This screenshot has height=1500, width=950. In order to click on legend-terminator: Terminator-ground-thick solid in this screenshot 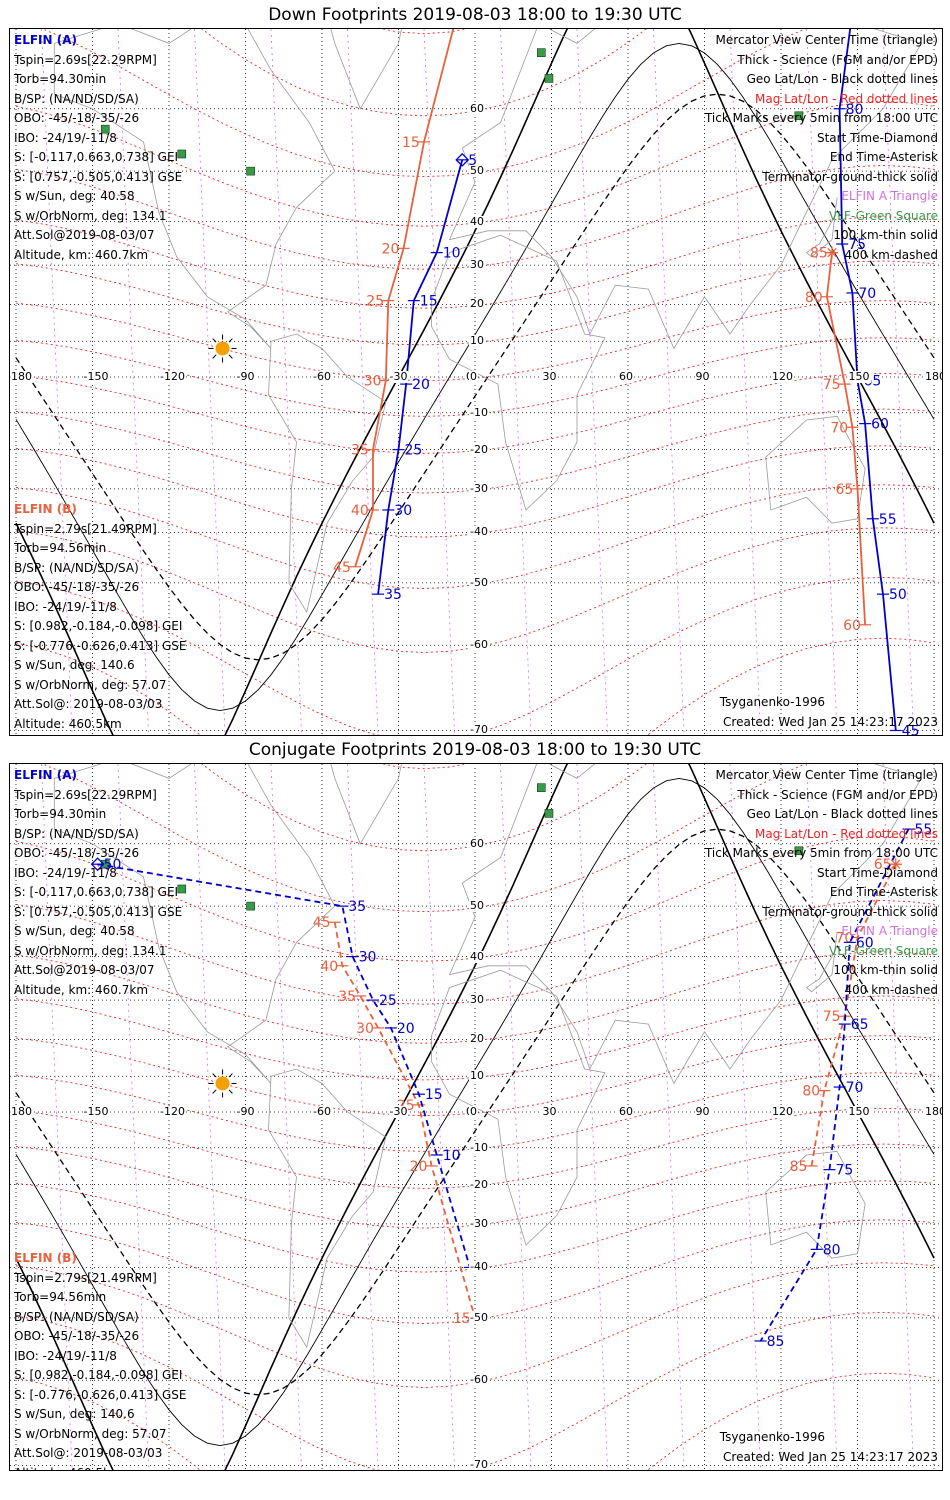, I will do `click(850, 176)`.